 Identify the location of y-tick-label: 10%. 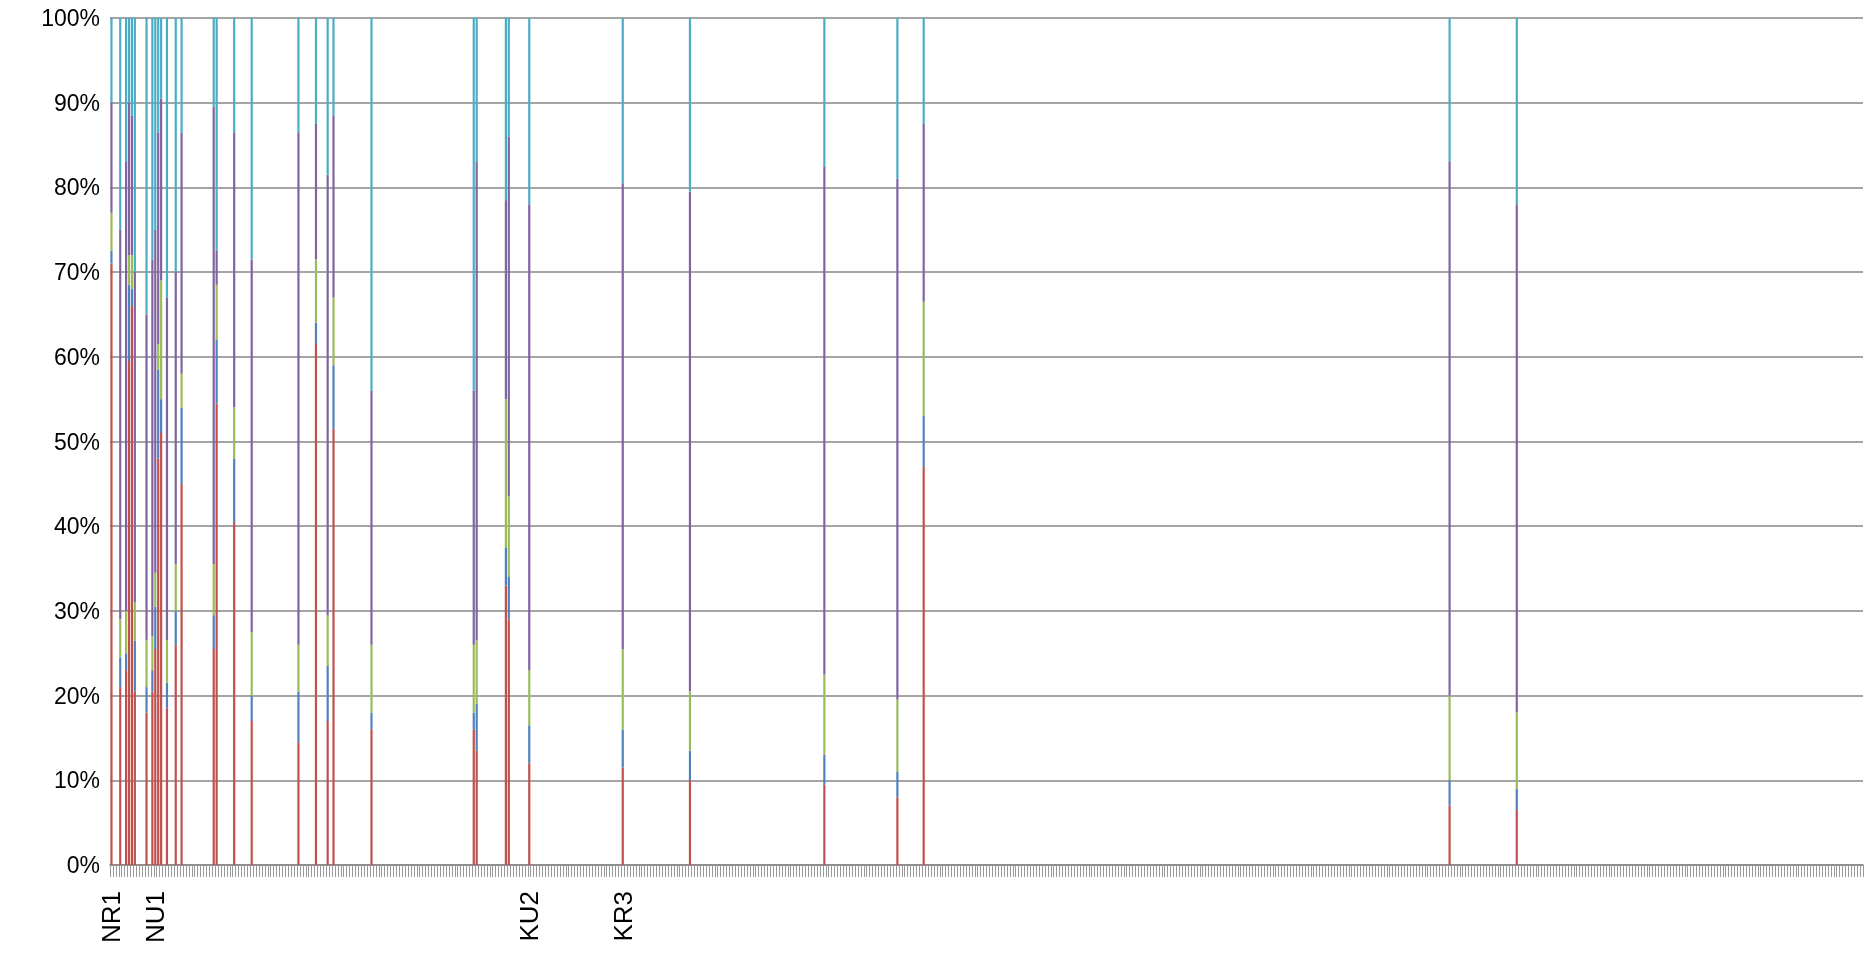
(76, 780).